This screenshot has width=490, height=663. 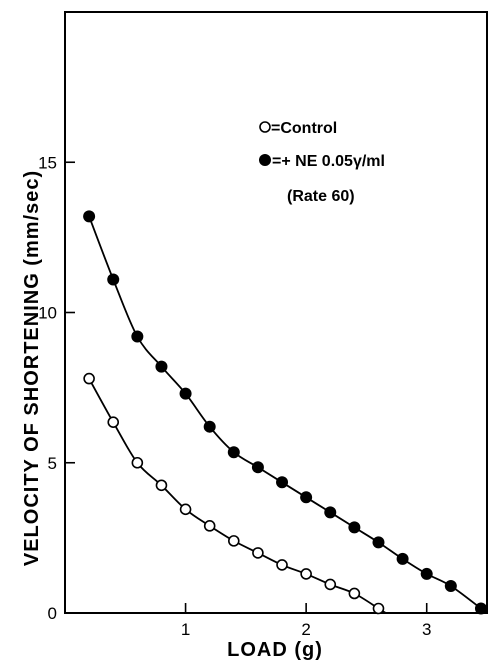 What do you see at coordinates (32, 368) in the screenshot?
I see `y-axis-label: VELOCITY OF SHORTENING (mm/sec)` at bounding box center [32, 368].